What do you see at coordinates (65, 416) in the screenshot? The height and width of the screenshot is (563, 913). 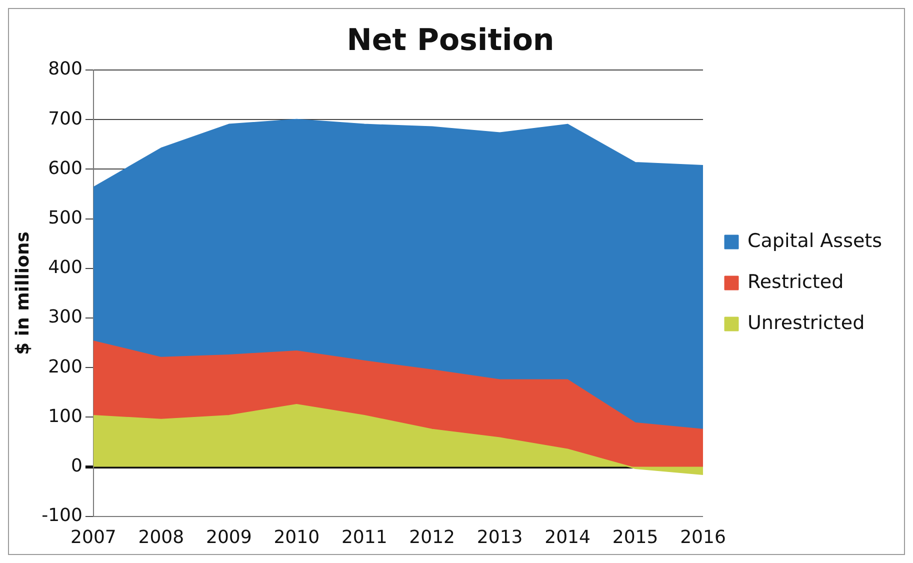 I see `y-tick-label: 100` at bounding box center [65, 416].